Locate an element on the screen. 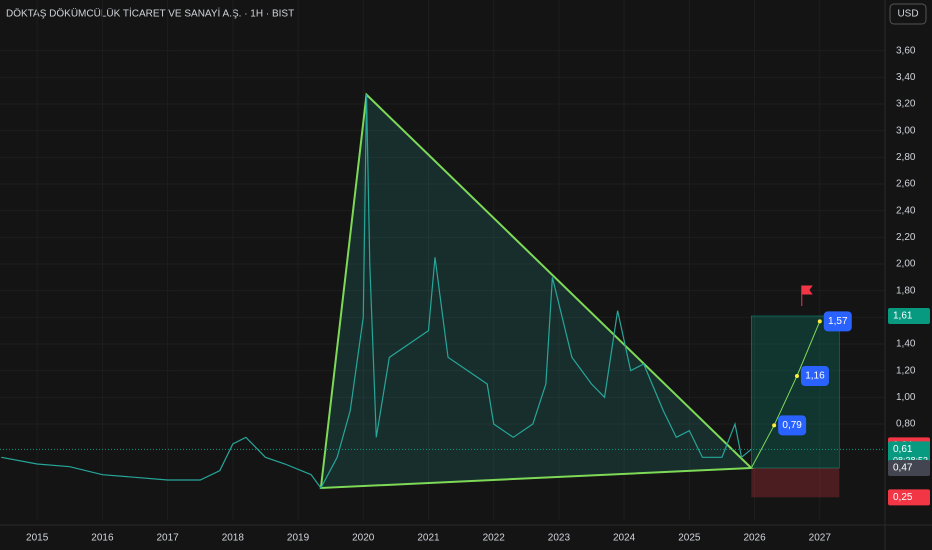 The height and width of the screenshot is (550, 932). x-tick-label: 2027 is located at coordinates (820, 538).